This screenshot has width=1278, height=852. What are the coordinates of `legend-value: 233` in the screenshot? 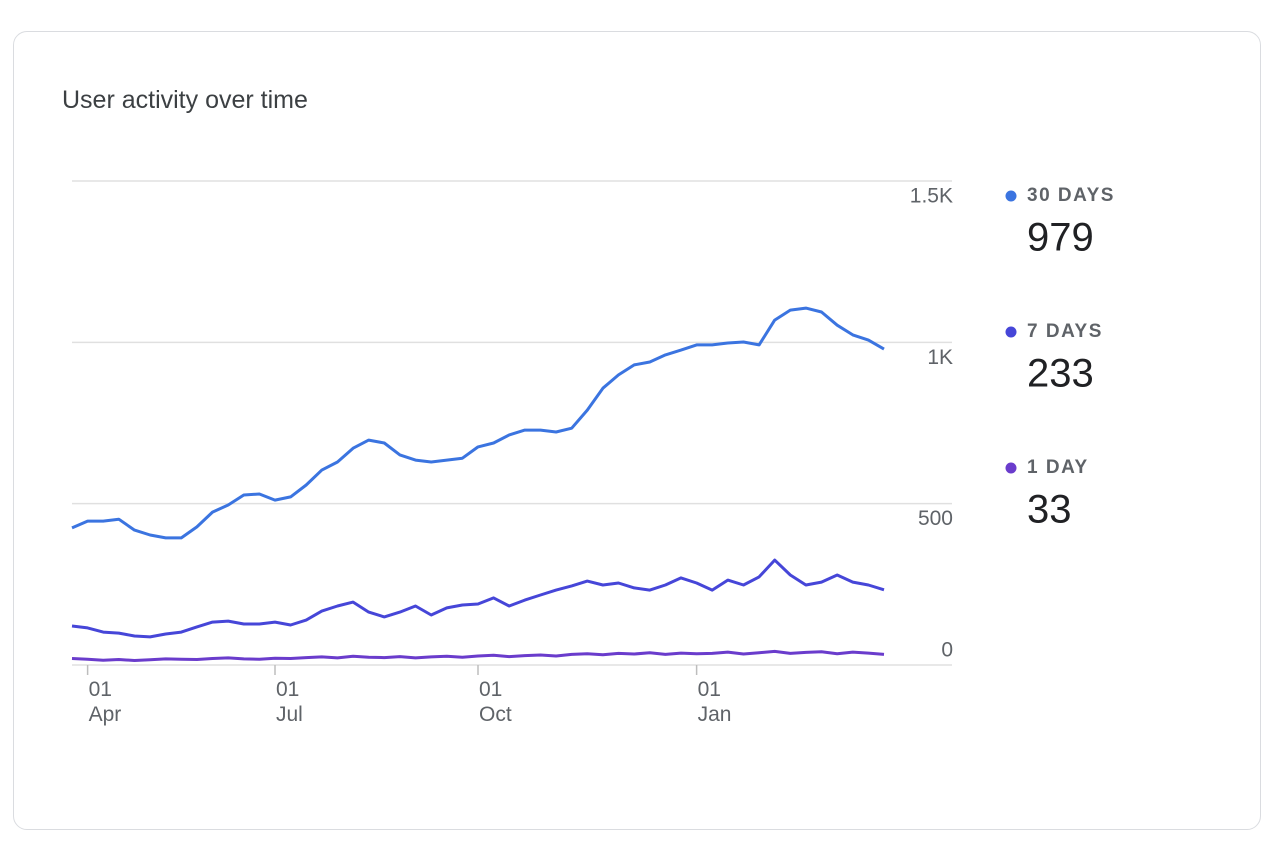 It's located at (1060, 374).